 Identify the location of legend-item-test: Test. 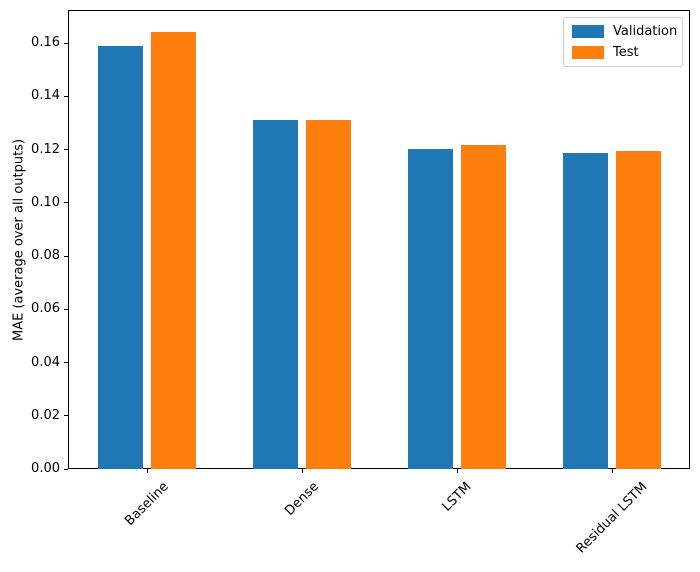
(623, 52).